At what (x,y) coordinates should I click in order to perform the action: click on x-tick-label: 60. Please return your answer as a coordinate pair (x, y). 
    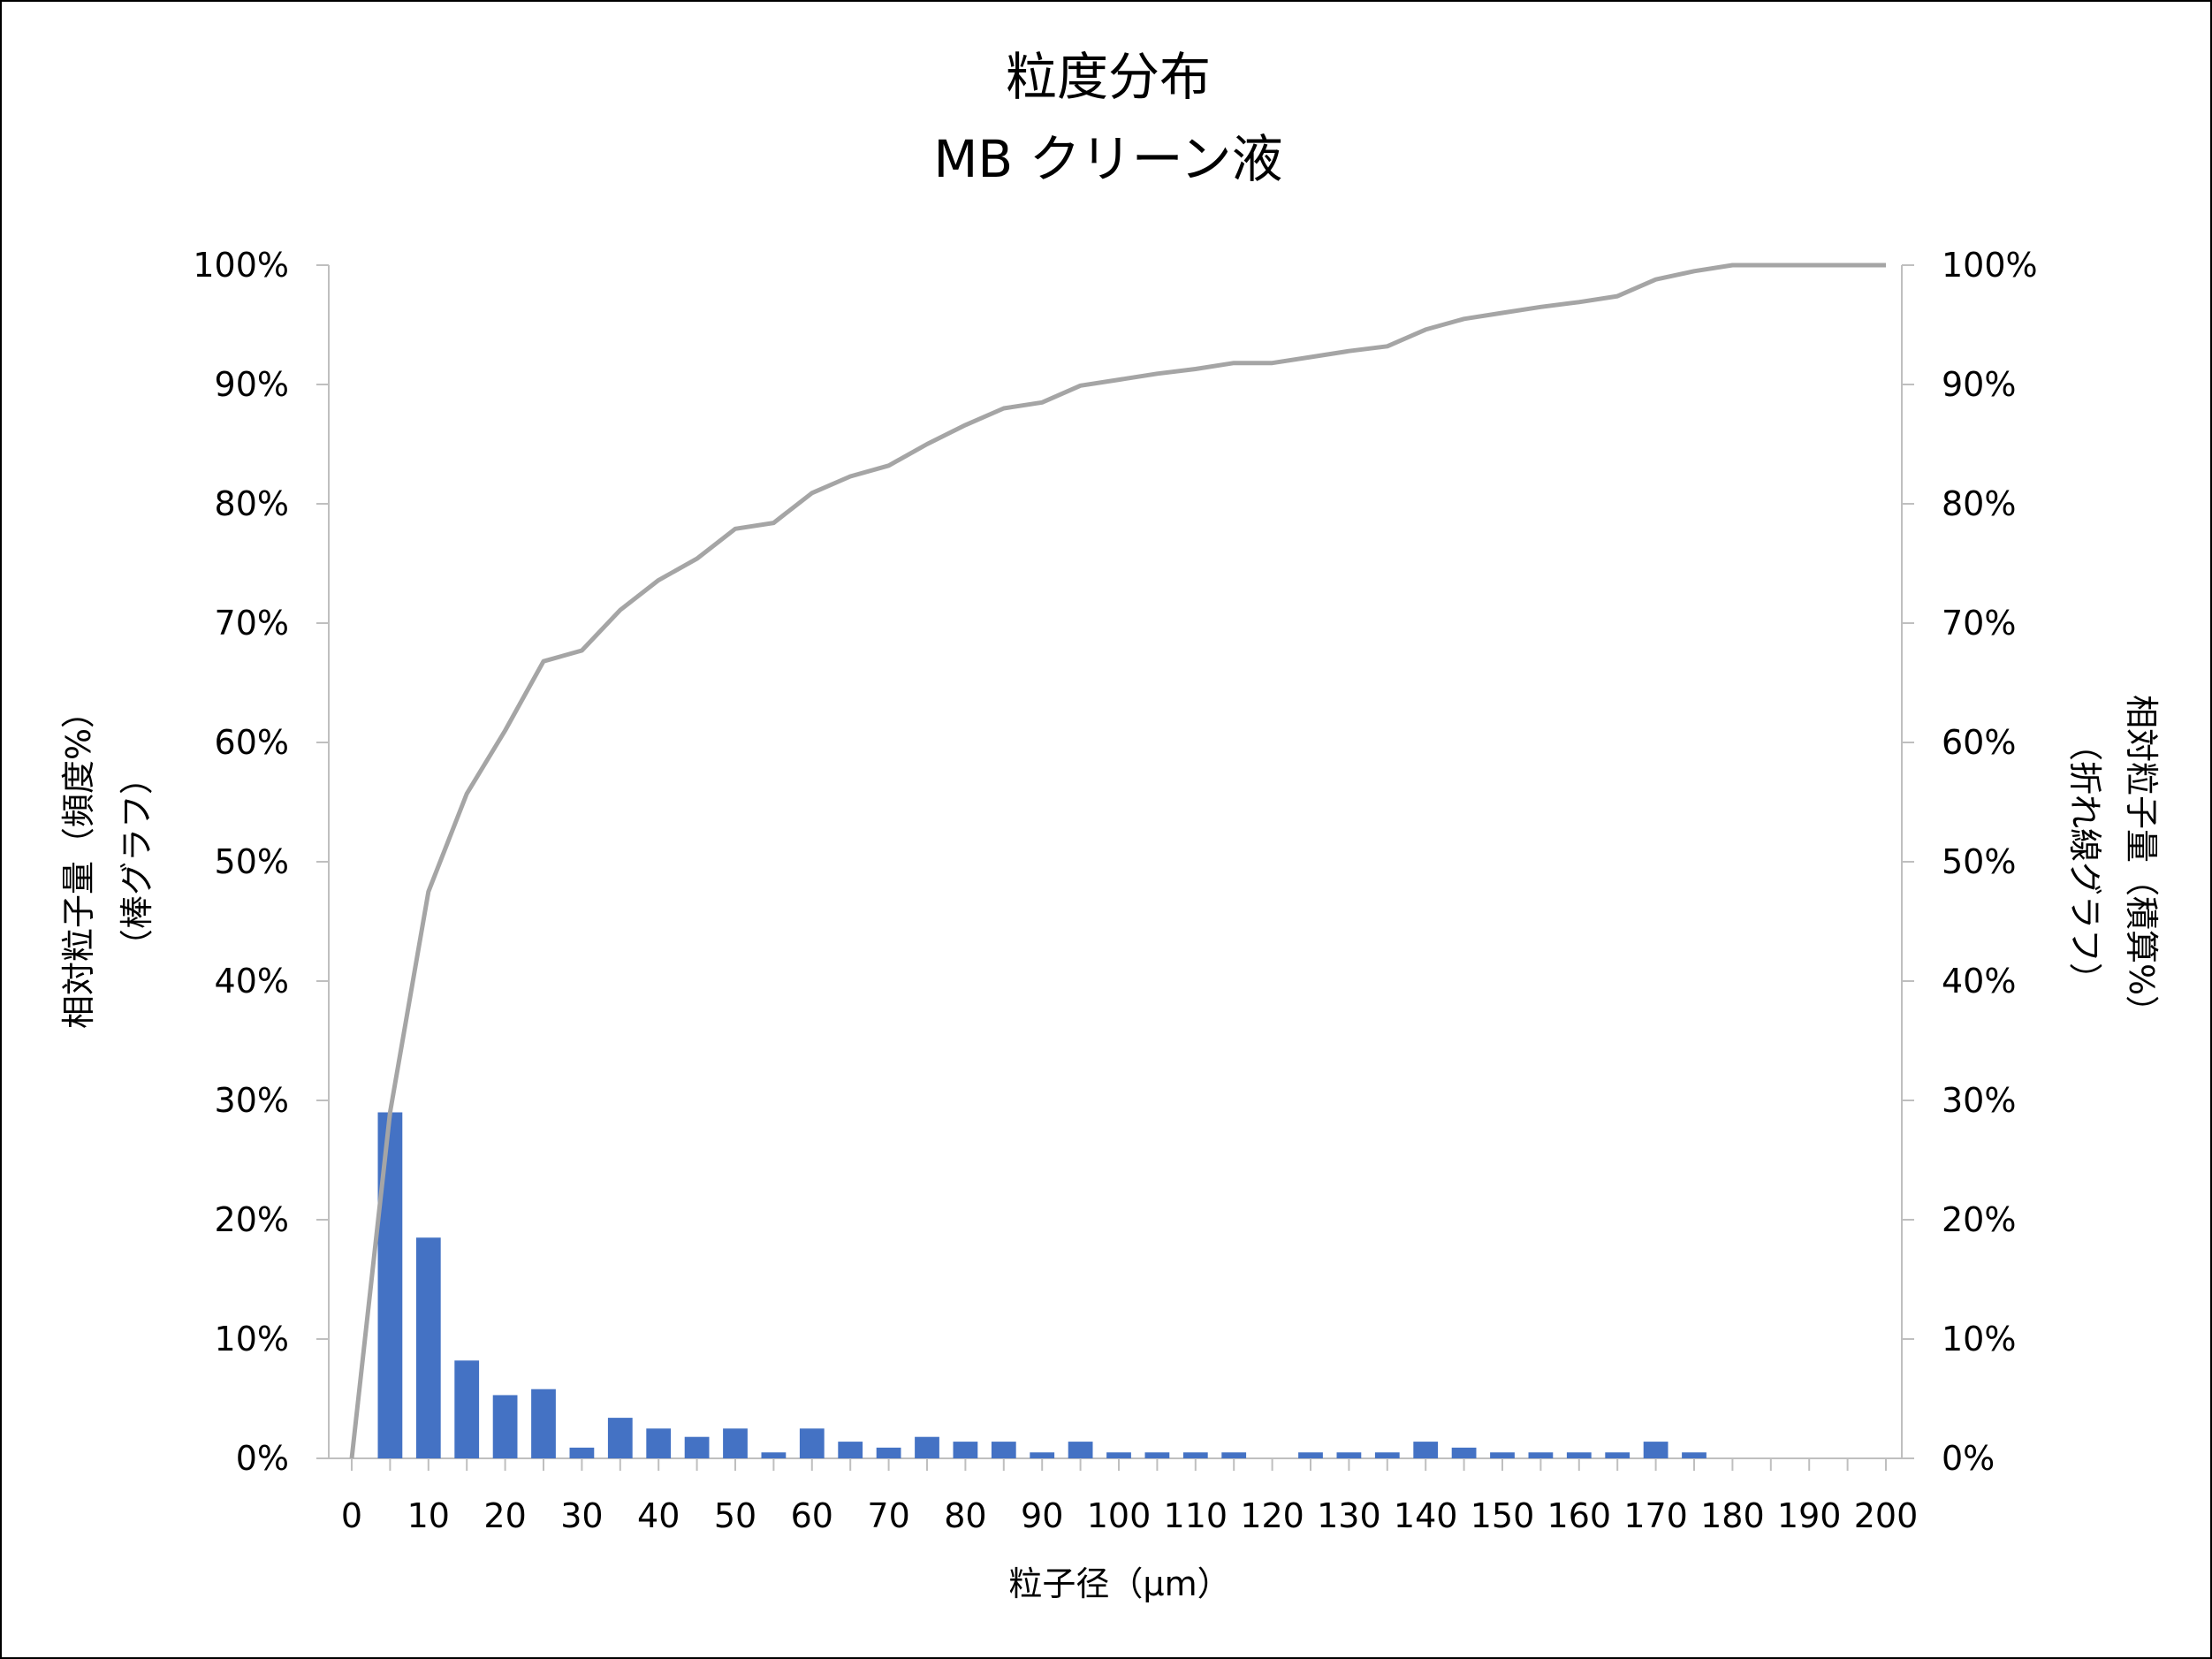
    Looking at the image, I should click on (812, 1515).